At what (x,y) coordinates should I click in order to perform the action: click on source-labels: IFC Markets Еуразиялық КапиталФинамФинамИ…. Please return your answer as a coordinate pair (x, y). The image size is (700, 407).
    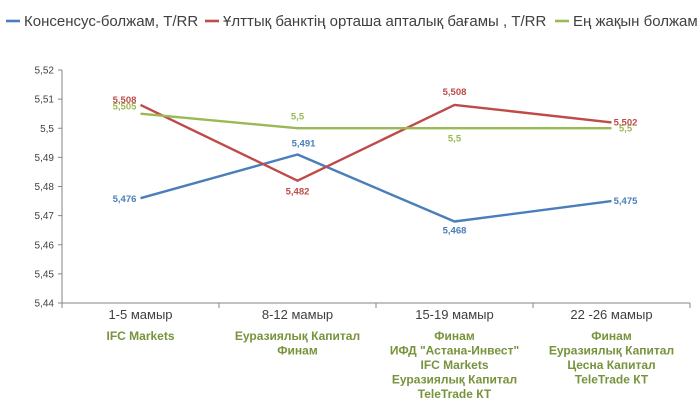
    Looking at the image, I should click on (390, 365).